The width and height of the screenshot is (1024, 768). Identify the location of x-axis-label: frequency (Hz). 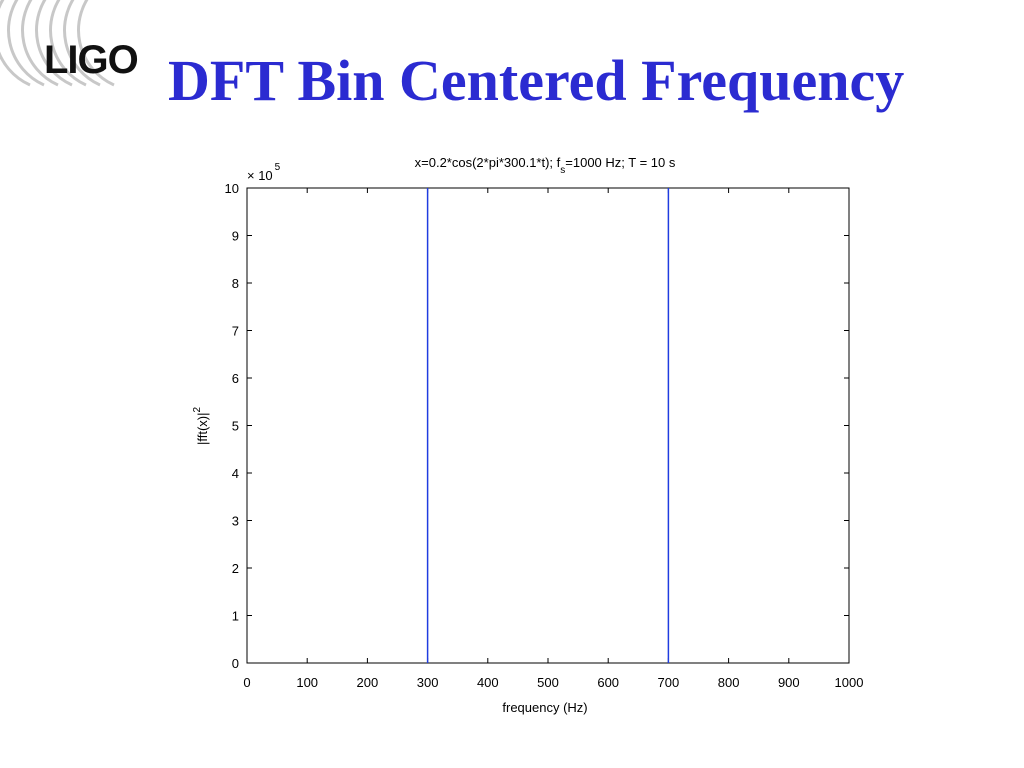
(544, 707).